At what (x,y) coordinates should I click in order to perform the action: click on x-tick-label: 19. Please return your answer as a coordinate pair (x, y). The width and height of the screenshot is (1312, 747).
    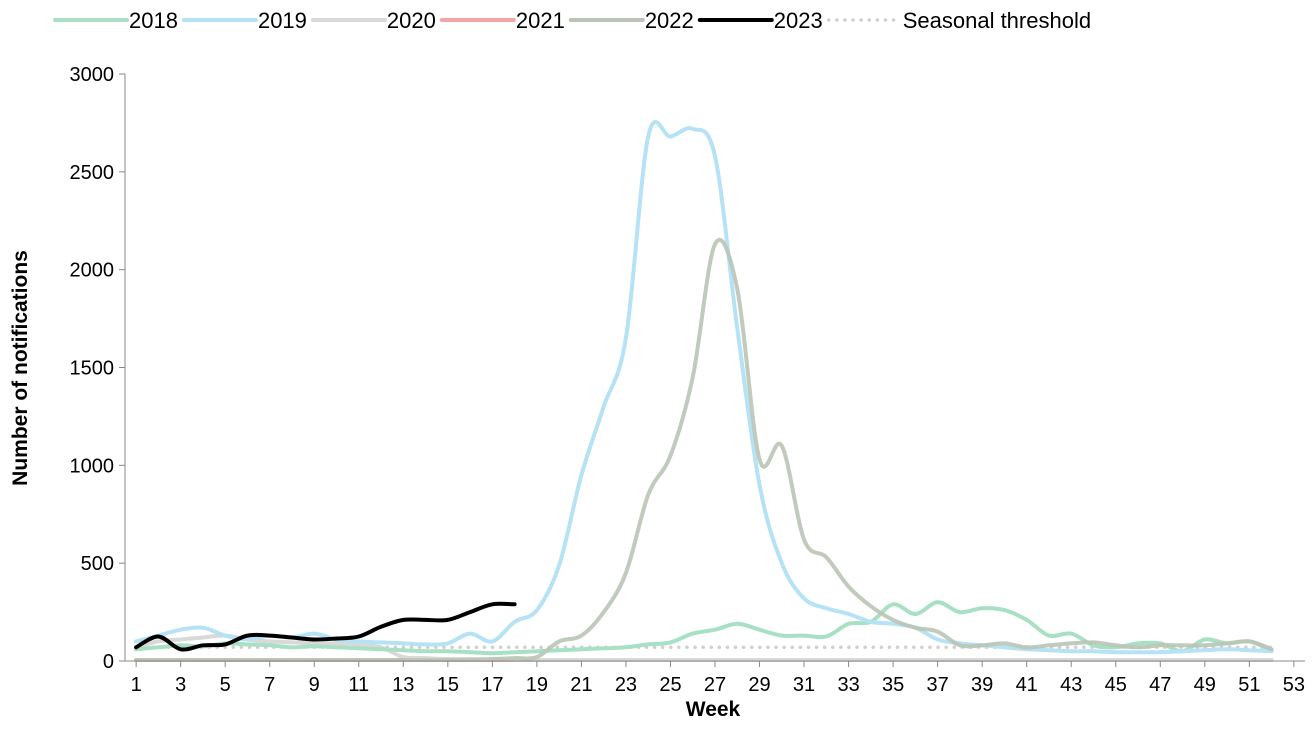
    Looking at the image, I should click on (537, 685).